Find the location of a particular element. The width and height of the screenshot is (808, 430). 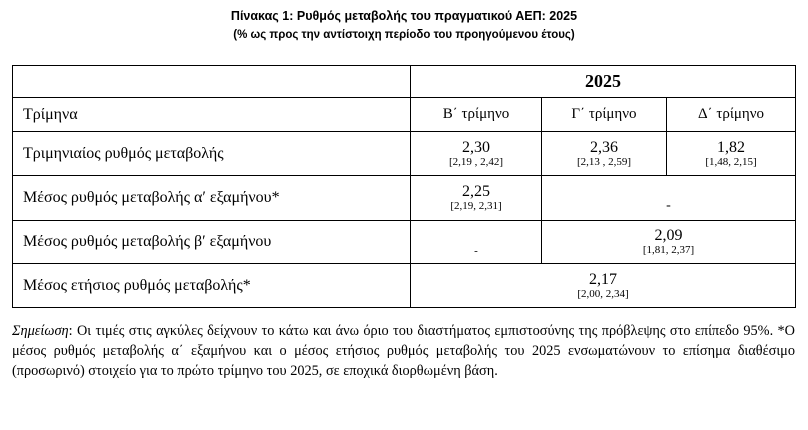

confidence-interval: [2,00, 2,34] is located at coordinates (603, 293).